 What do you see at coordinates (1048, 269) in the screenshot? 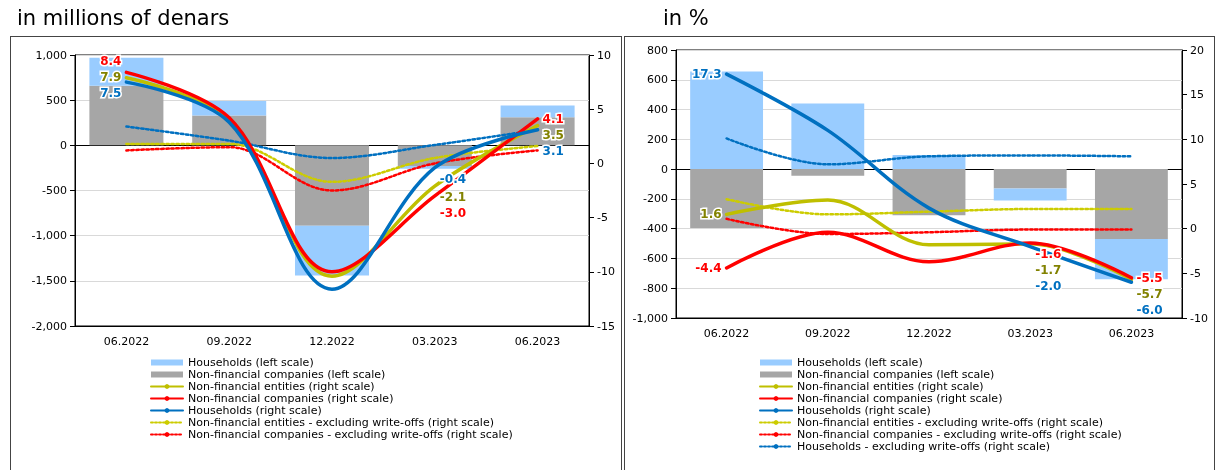
I see `data-label: -1.7` at bounding box center [1048, 269].